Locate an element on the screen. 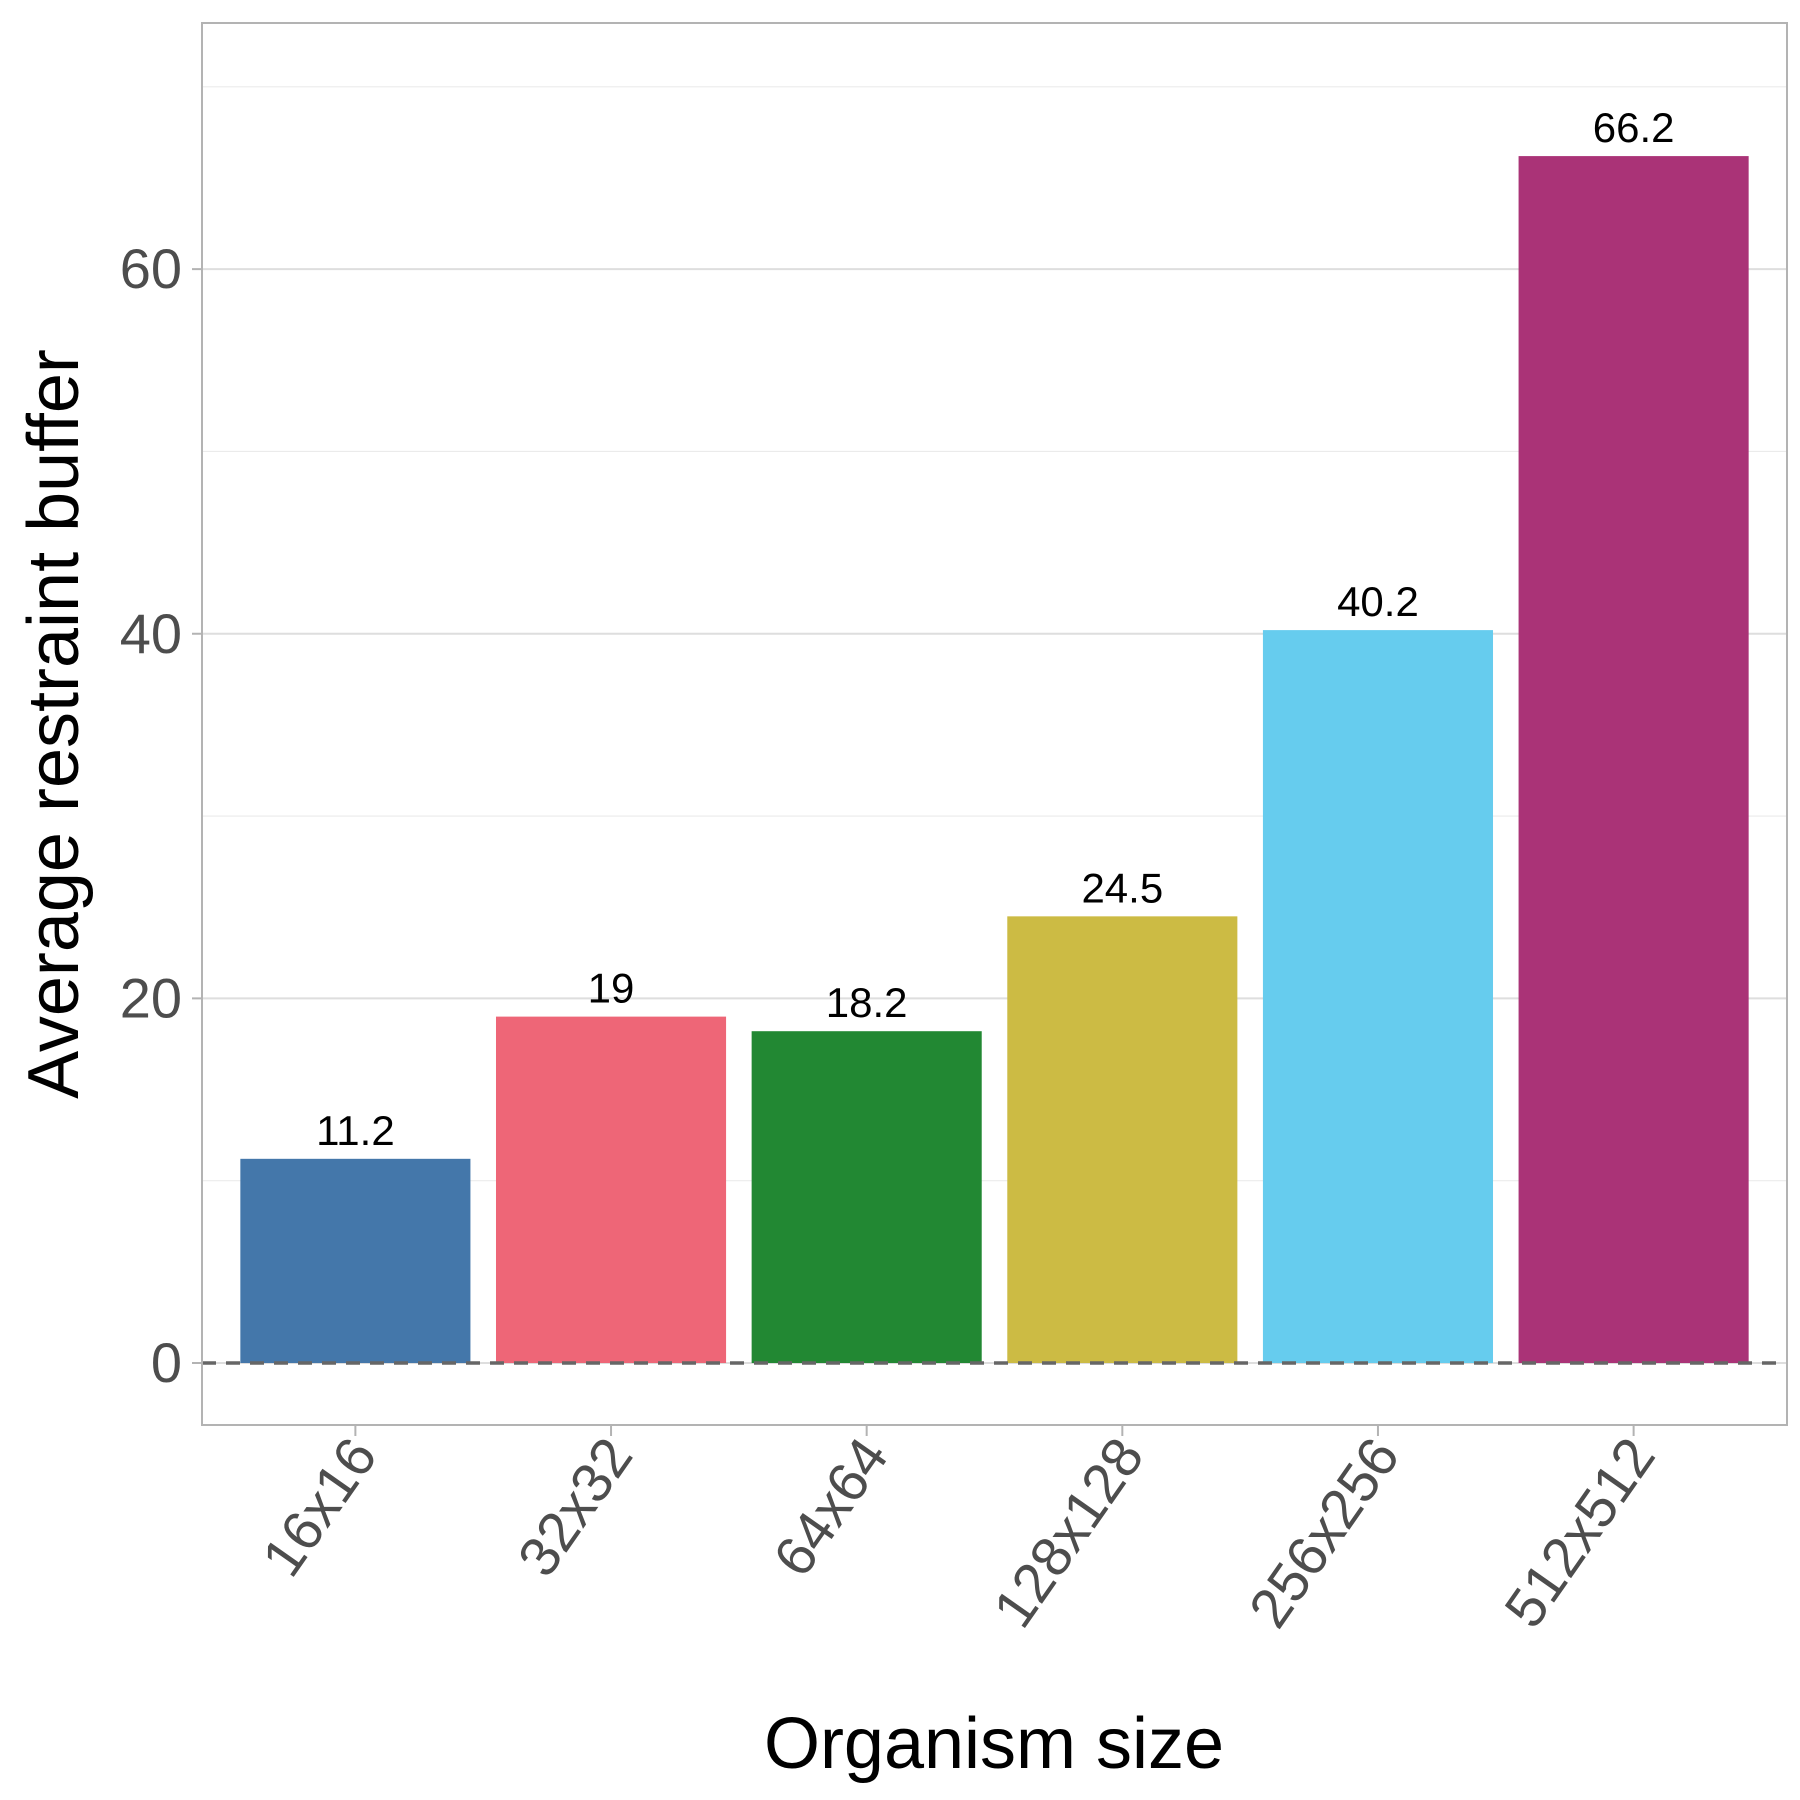 The image size is (1800, 1800). bar-16x16 is located at coordinates (355, 1261).